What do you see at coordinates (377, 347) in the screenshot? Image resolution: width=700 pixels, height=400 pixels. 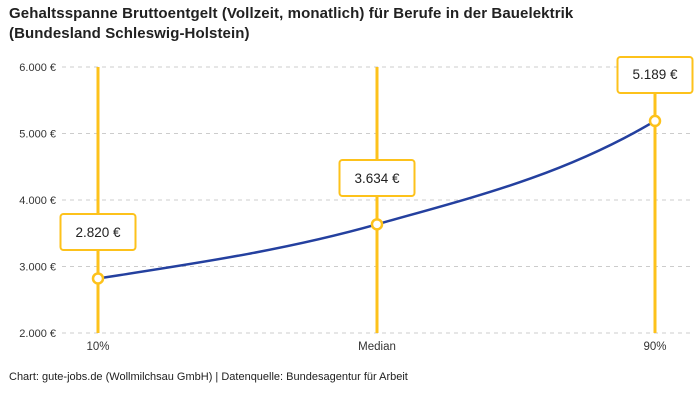 I see `x-tick-median: Median` at bounding box center [377, 347].